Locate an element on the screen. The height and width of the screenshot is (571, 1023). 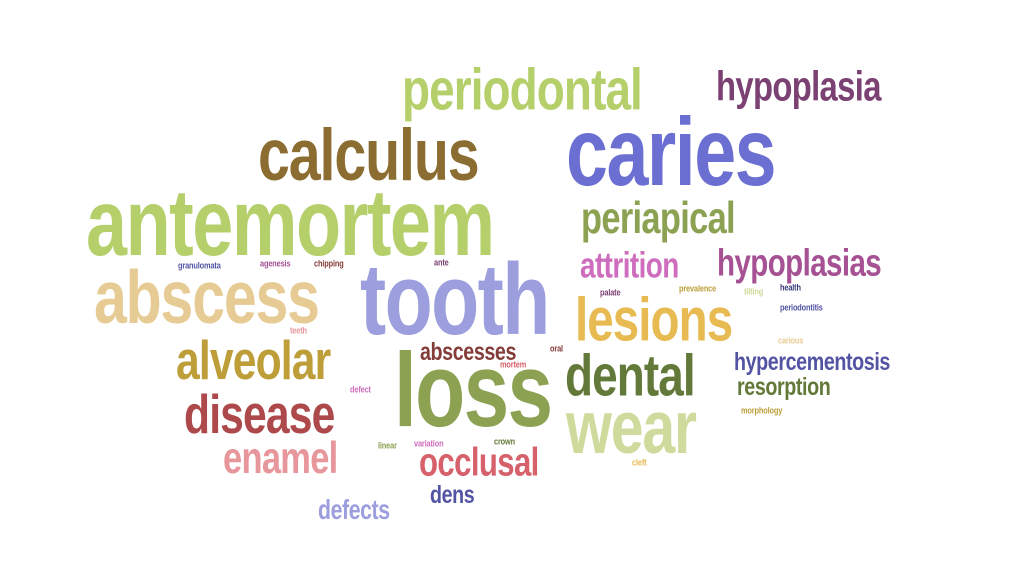
word-hypercementosis: hypercementosis is located at coordinates (812, 362).